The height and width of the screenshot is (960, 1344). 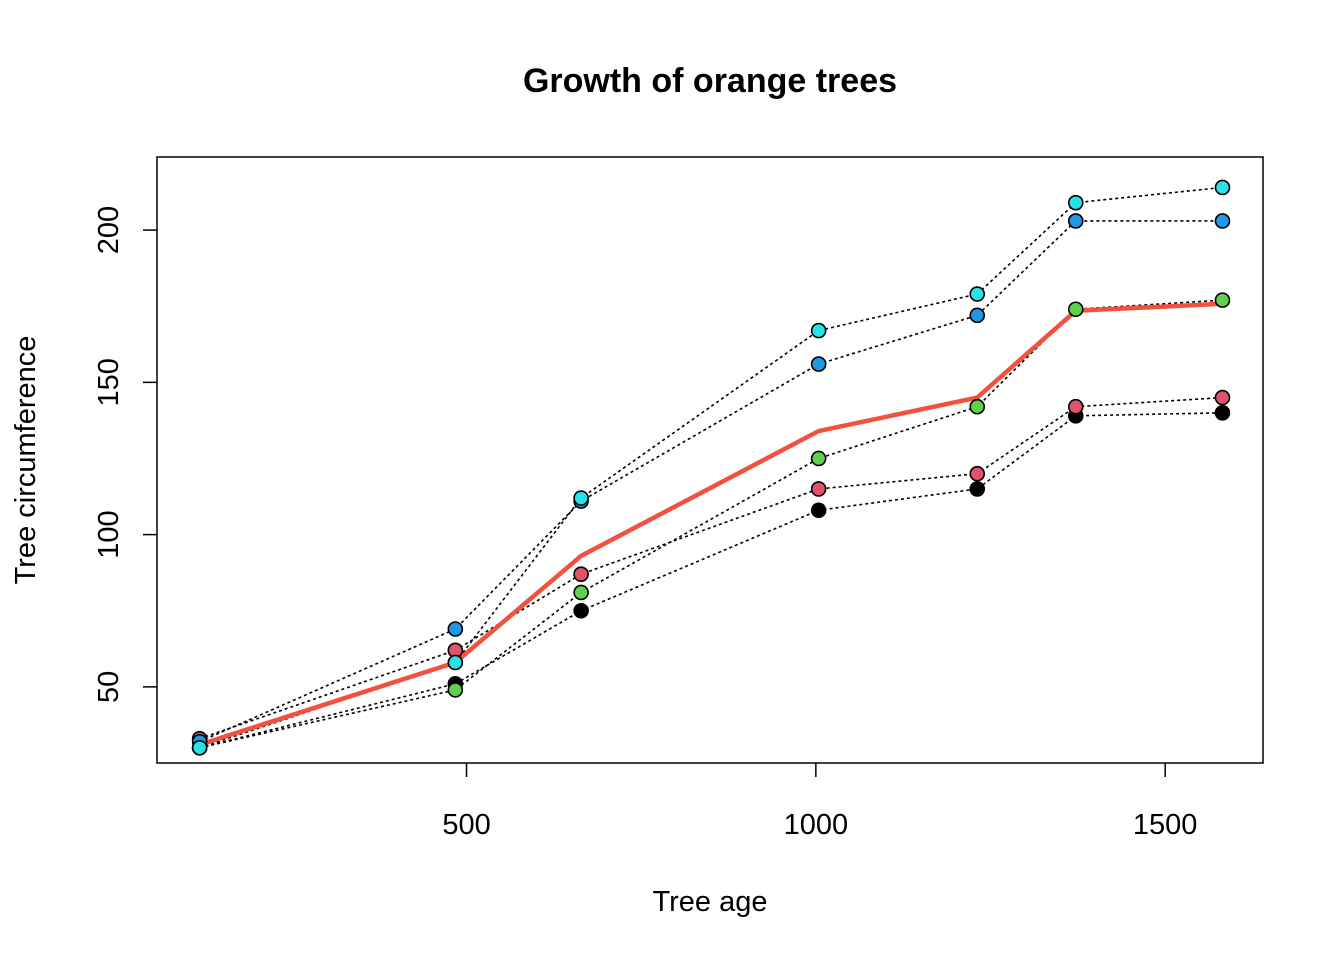 What do you see at coordinates (109, 230) in the screenshot?
I see `y-tick-label: 200` at bounding box center [109, 230].